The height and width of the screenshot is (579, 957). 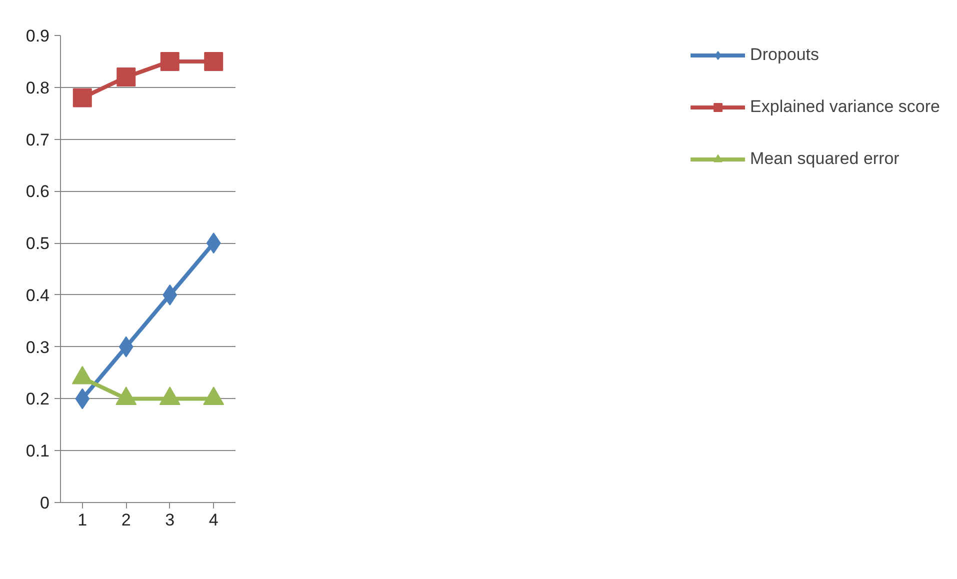 I want to click on x-tick-label: 2, so click(x=126, y=520).